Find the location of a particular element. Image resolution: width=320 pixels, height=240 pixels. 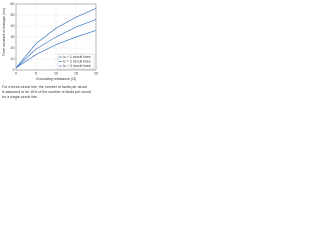

x-tick-label: 10 is located at coordinates (56, 73).